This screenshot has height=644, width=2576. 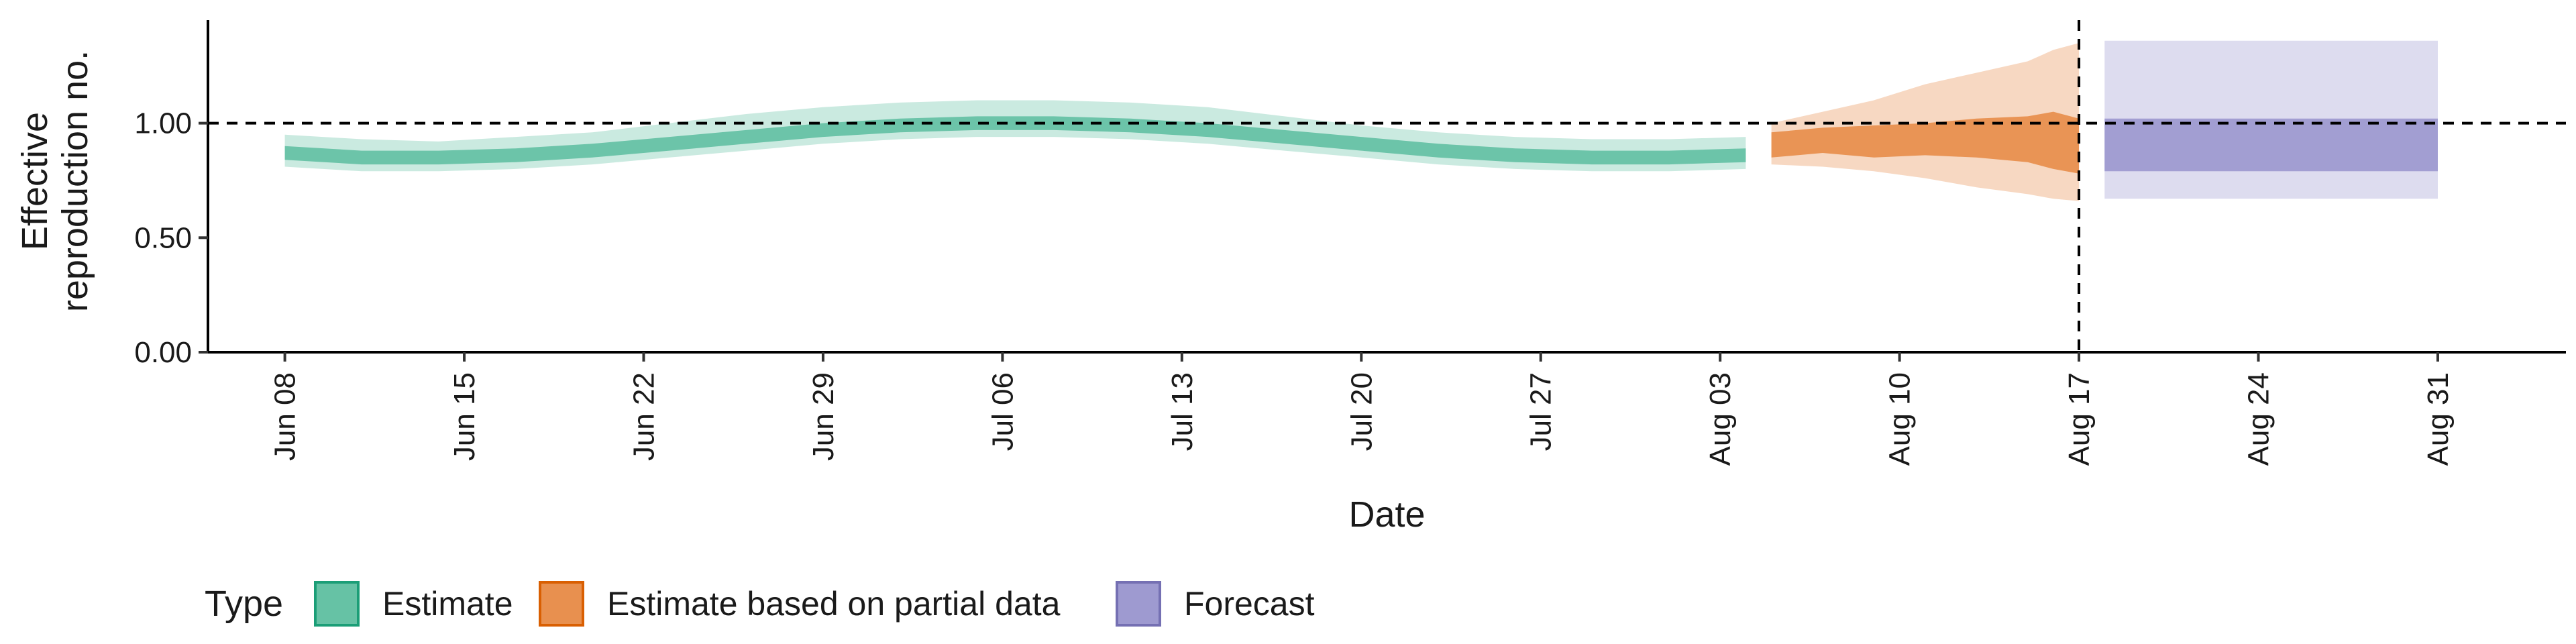 What do you see at coordinates (834, 604) in the screenshot?
I see `legend-label-1: Estimate based on partial data` at bounding box center [834, 604].